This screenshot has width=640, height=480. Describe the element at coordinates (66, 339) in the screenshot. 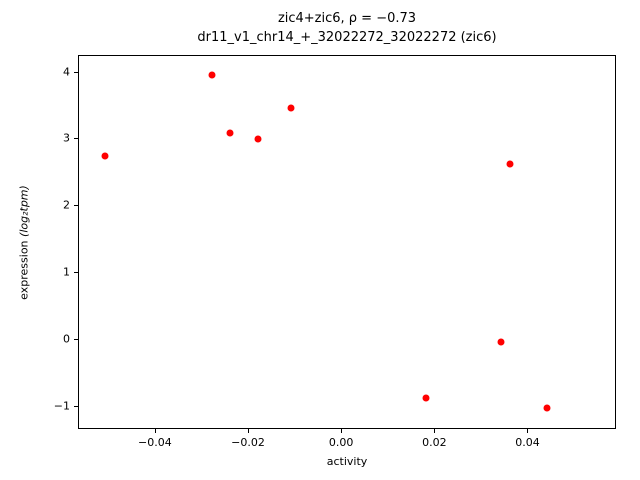

I see `y-tick-label: 0` at that location.